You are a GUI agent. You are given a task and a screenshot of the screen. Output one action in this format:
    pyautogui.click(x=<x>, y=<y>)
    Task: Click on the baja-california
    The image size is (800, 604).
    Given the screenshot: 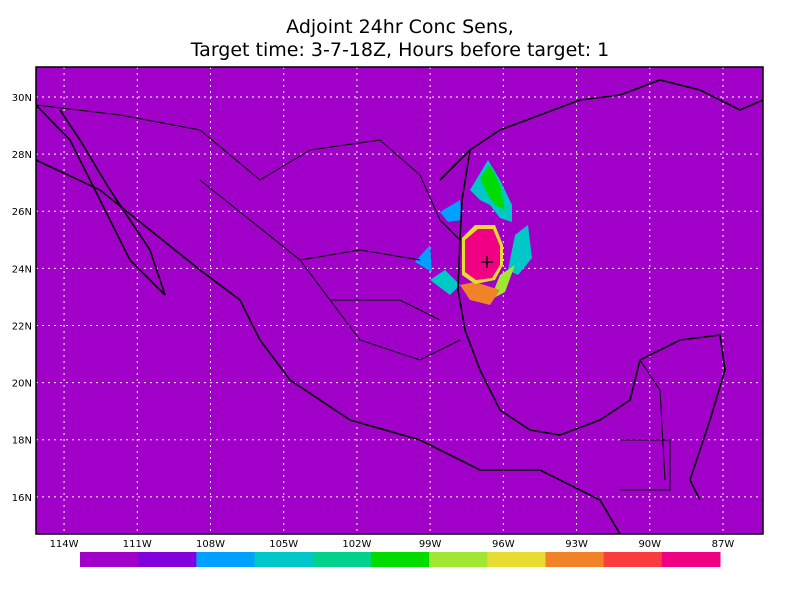 What is the action you would take?
    pyautogui.click(x=100, y=200)
    